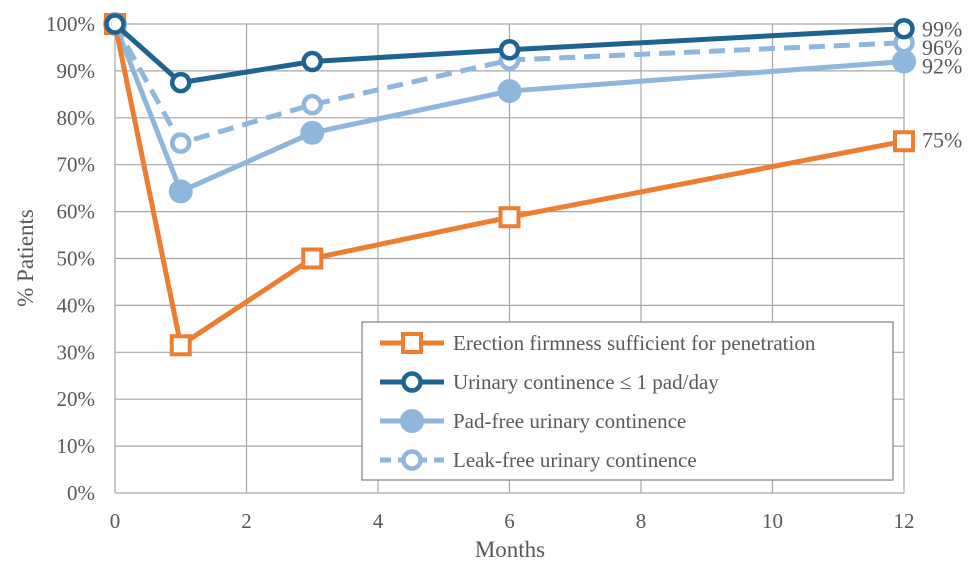  What do you see at coordinates (115, 521) in the screenshot?
I see `x-tick-label: 0` at bounding box center [115, 521].